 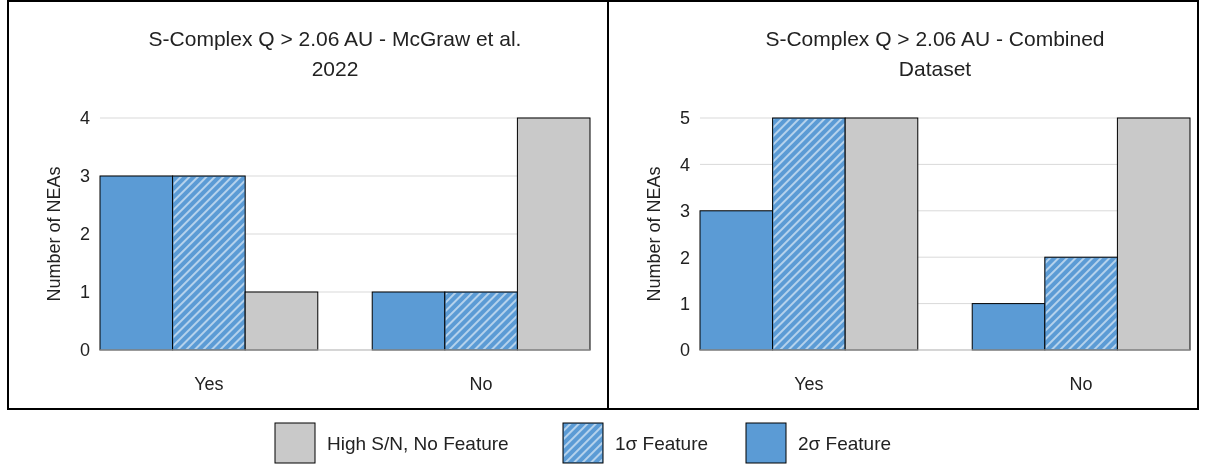 I want to click on legend-label: High S/N, No Feature, so click(x=418, y=443).